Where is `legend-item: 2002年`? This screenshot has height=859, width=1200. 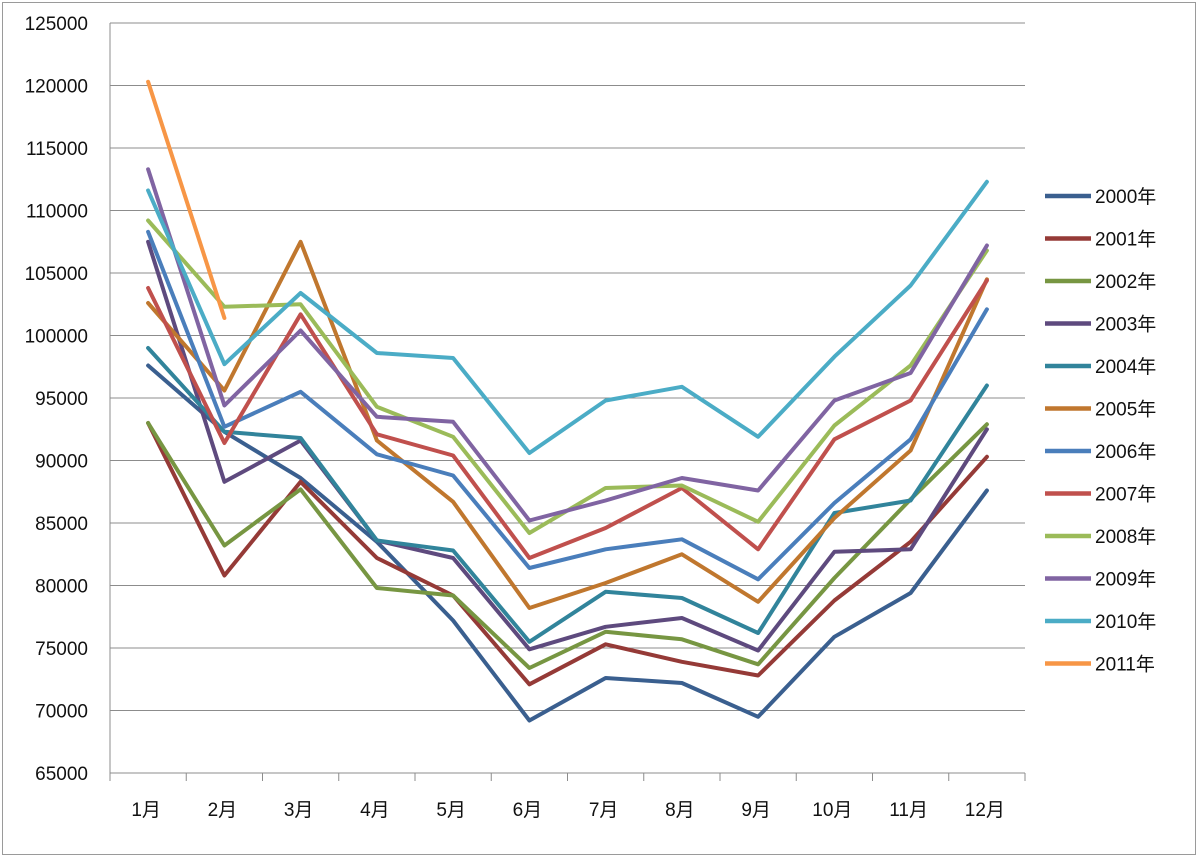 legend-item: 2002年 is located at coordinates (1100, 282).